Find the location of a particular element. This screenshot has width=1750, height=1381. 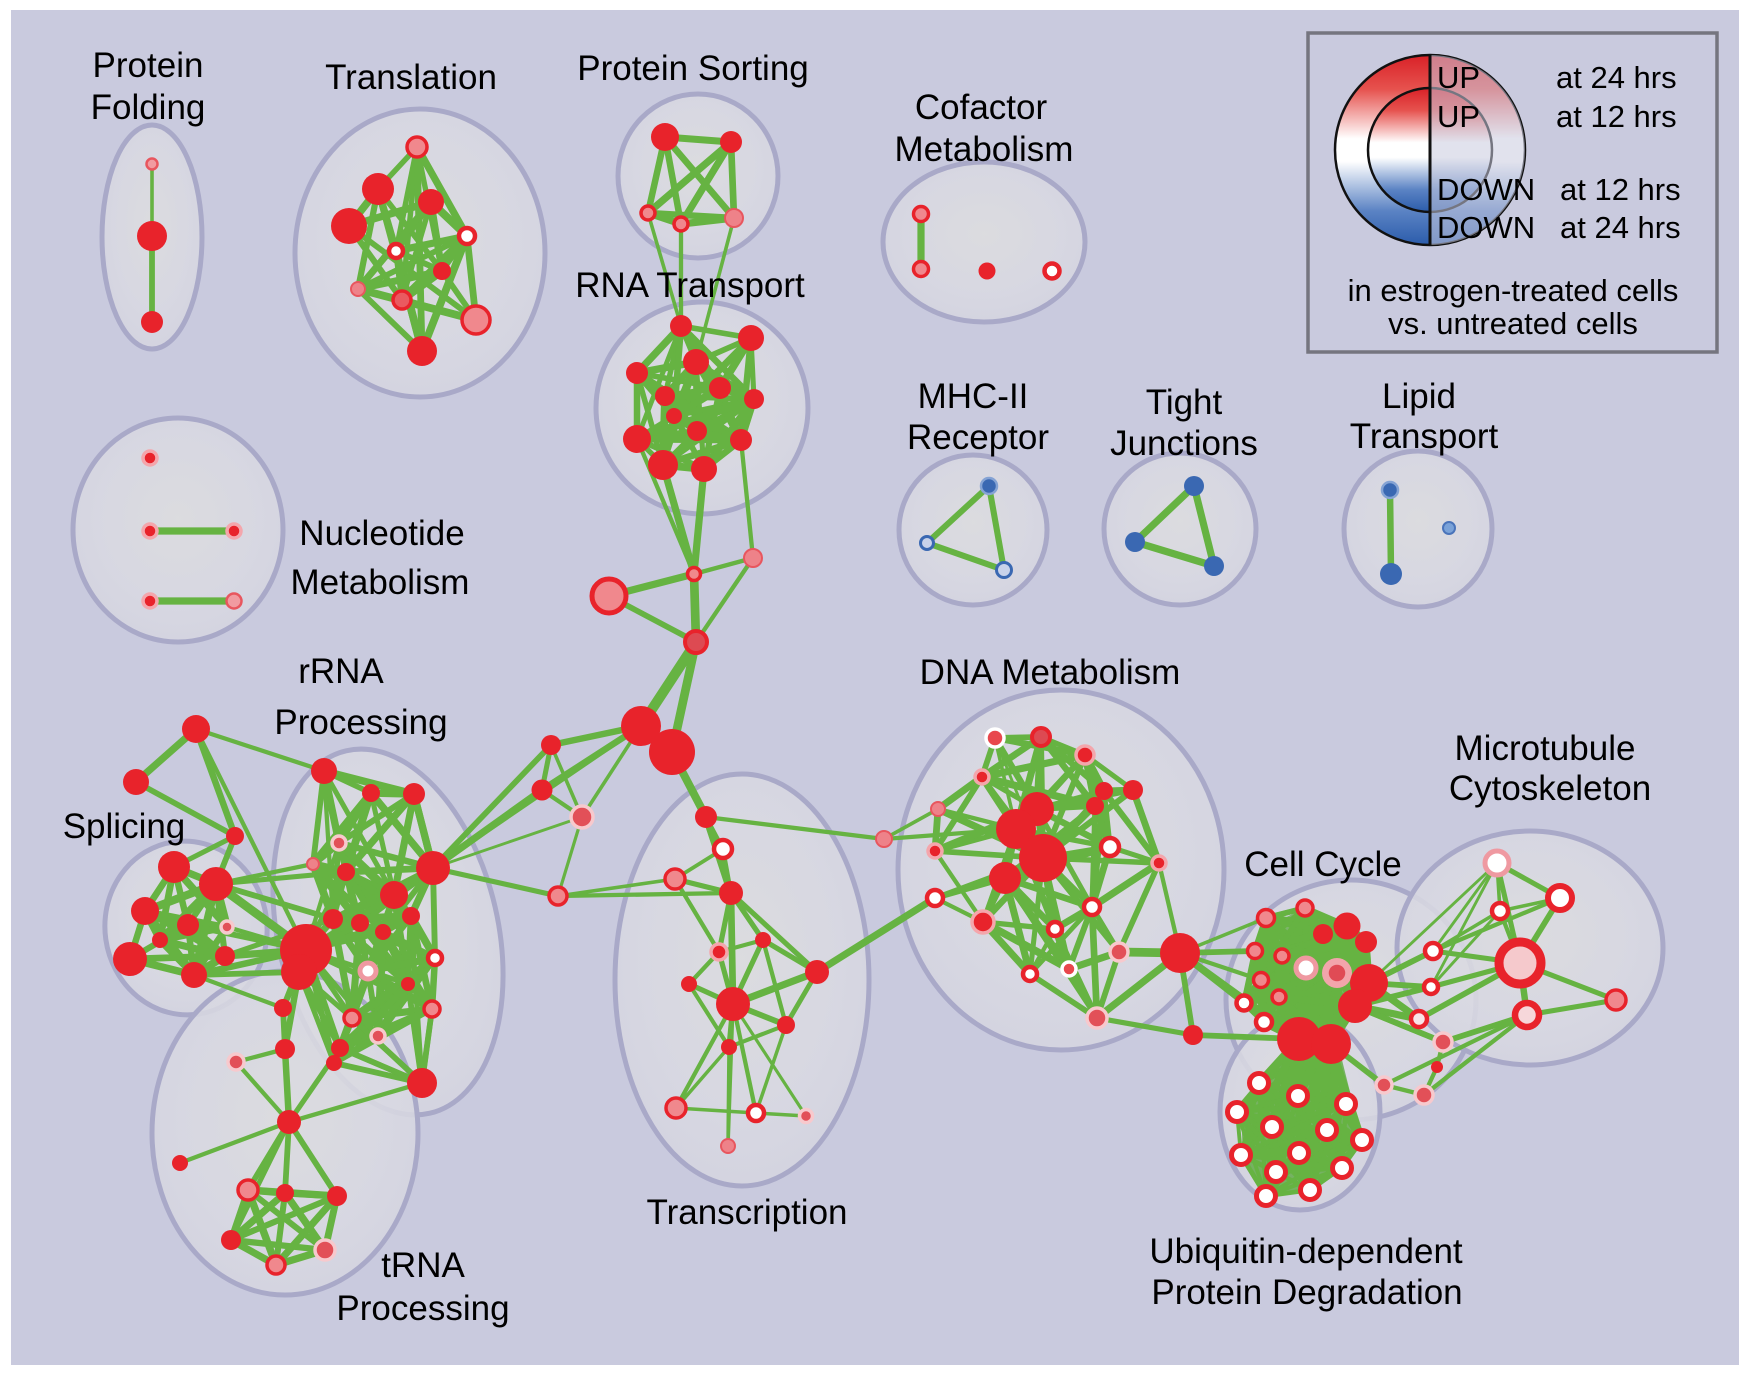

svg-text: in estrogen-treated cells is located at coordinates (1513, 290).